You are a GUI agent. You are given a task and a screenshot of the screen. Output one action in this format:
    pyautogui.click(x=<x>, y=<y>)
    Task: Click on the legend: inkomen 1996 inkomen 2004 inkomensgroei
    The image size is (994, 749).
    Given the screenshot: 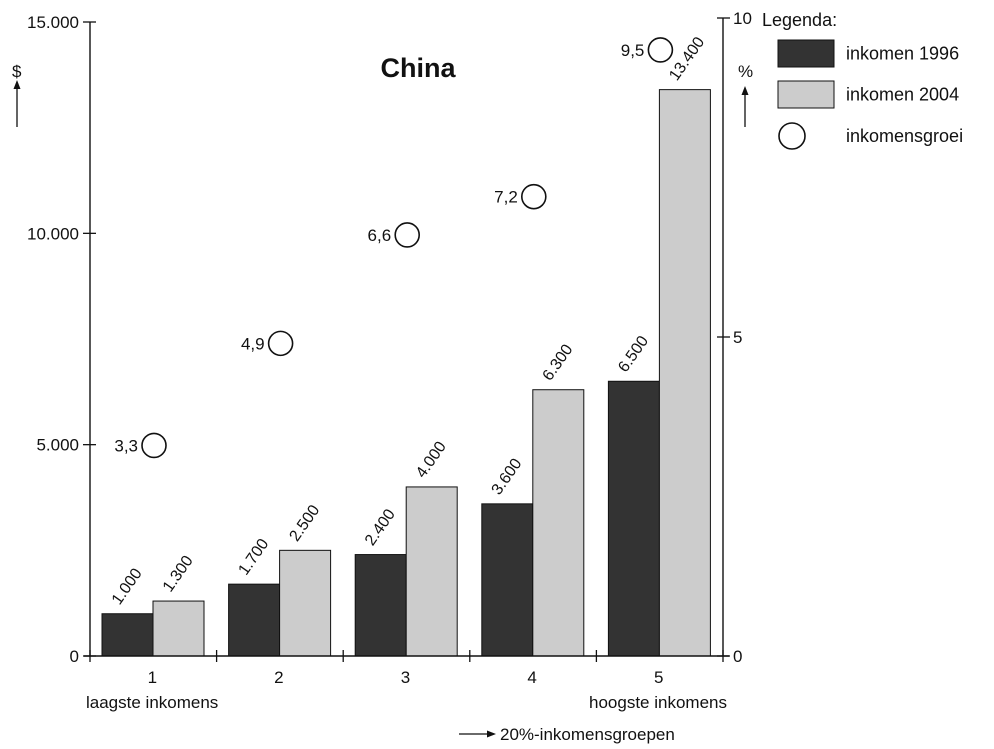 What is the action you would take?
    pyautogui.click(x=870, y=94)
    